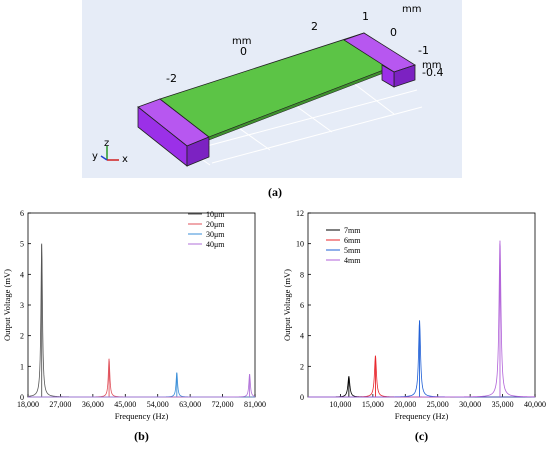  What do you see at coordinates (215, 214) in the screenshot?
I see `legend-label-0: 10μm` at bounding box center [215, 214].